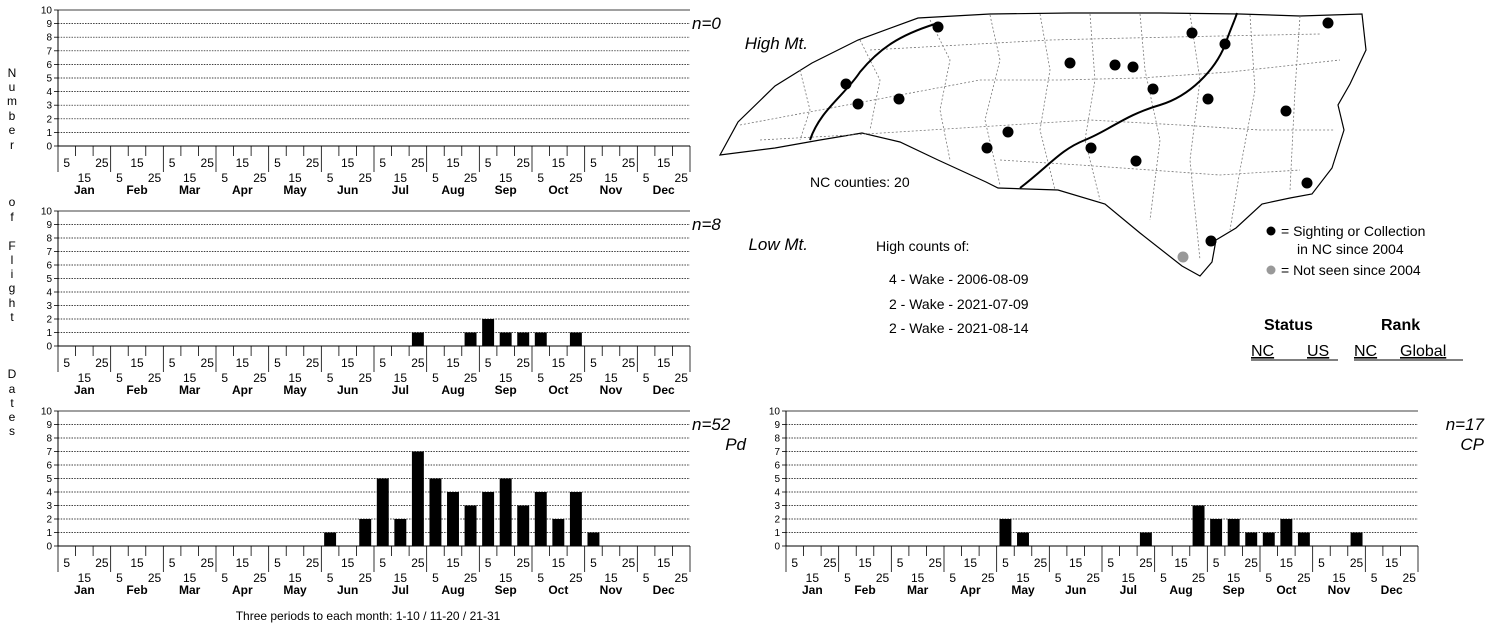 The image size is (1496, 629). Describe the element at coordinates (49, 320) in the screenshot. I see `y-tick-label: 2` at that location.